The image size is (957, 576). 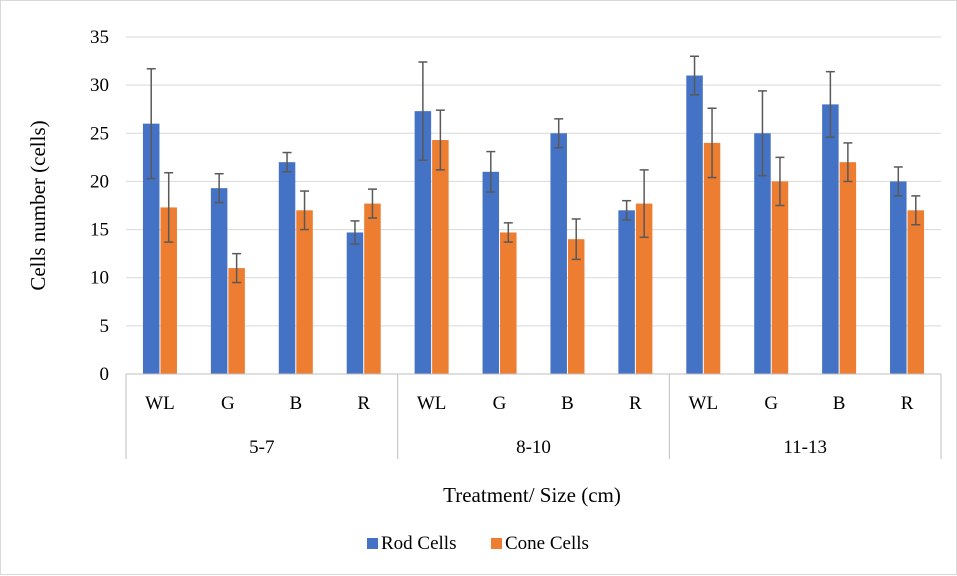 I want to click on y-tick-label: 25, so click(x=99, y=133).